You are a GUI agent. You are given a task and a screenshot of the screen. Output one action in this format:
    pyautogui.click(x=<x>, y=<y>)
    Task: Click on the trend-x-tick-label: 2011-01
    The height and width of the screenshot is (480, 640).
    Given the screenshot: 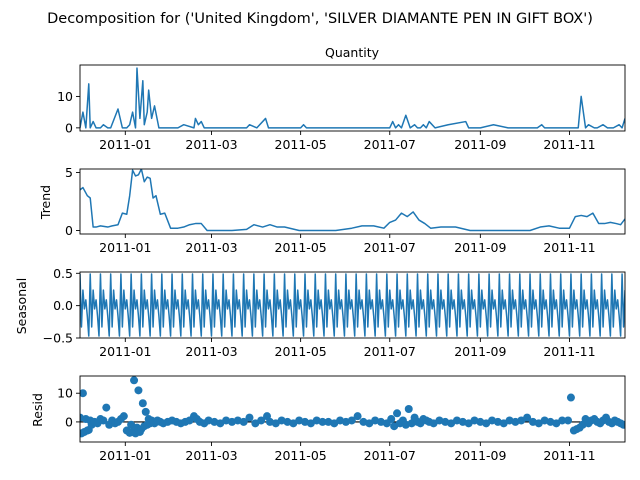 What is the action you would take?
    pyautogui.click(x=125, y=247)
    